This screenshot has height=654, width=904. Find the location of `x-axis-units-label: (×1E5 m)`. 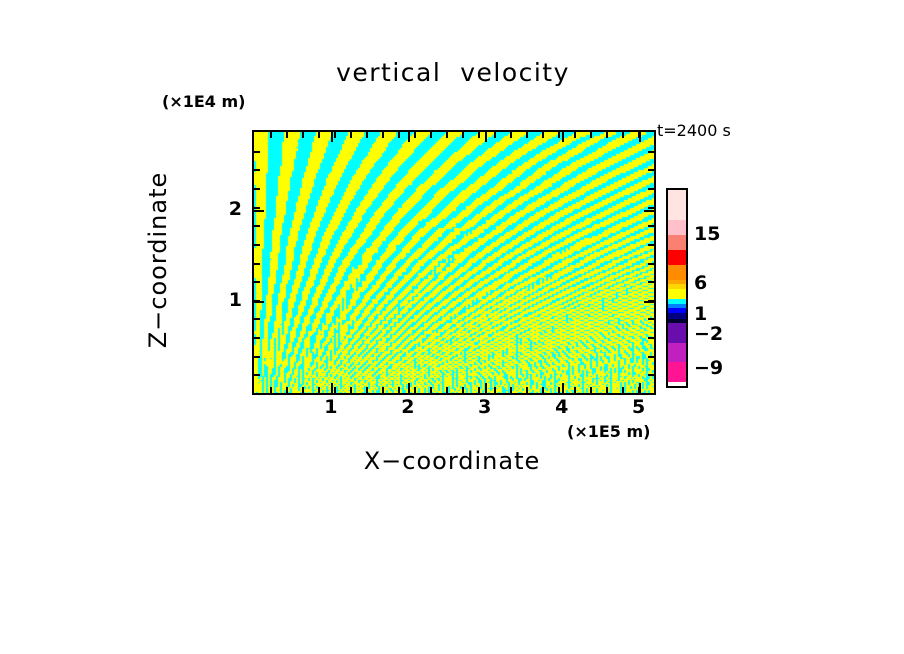

x-axis-units-label: (×1E5 m) is located at coordinates (609, 431).